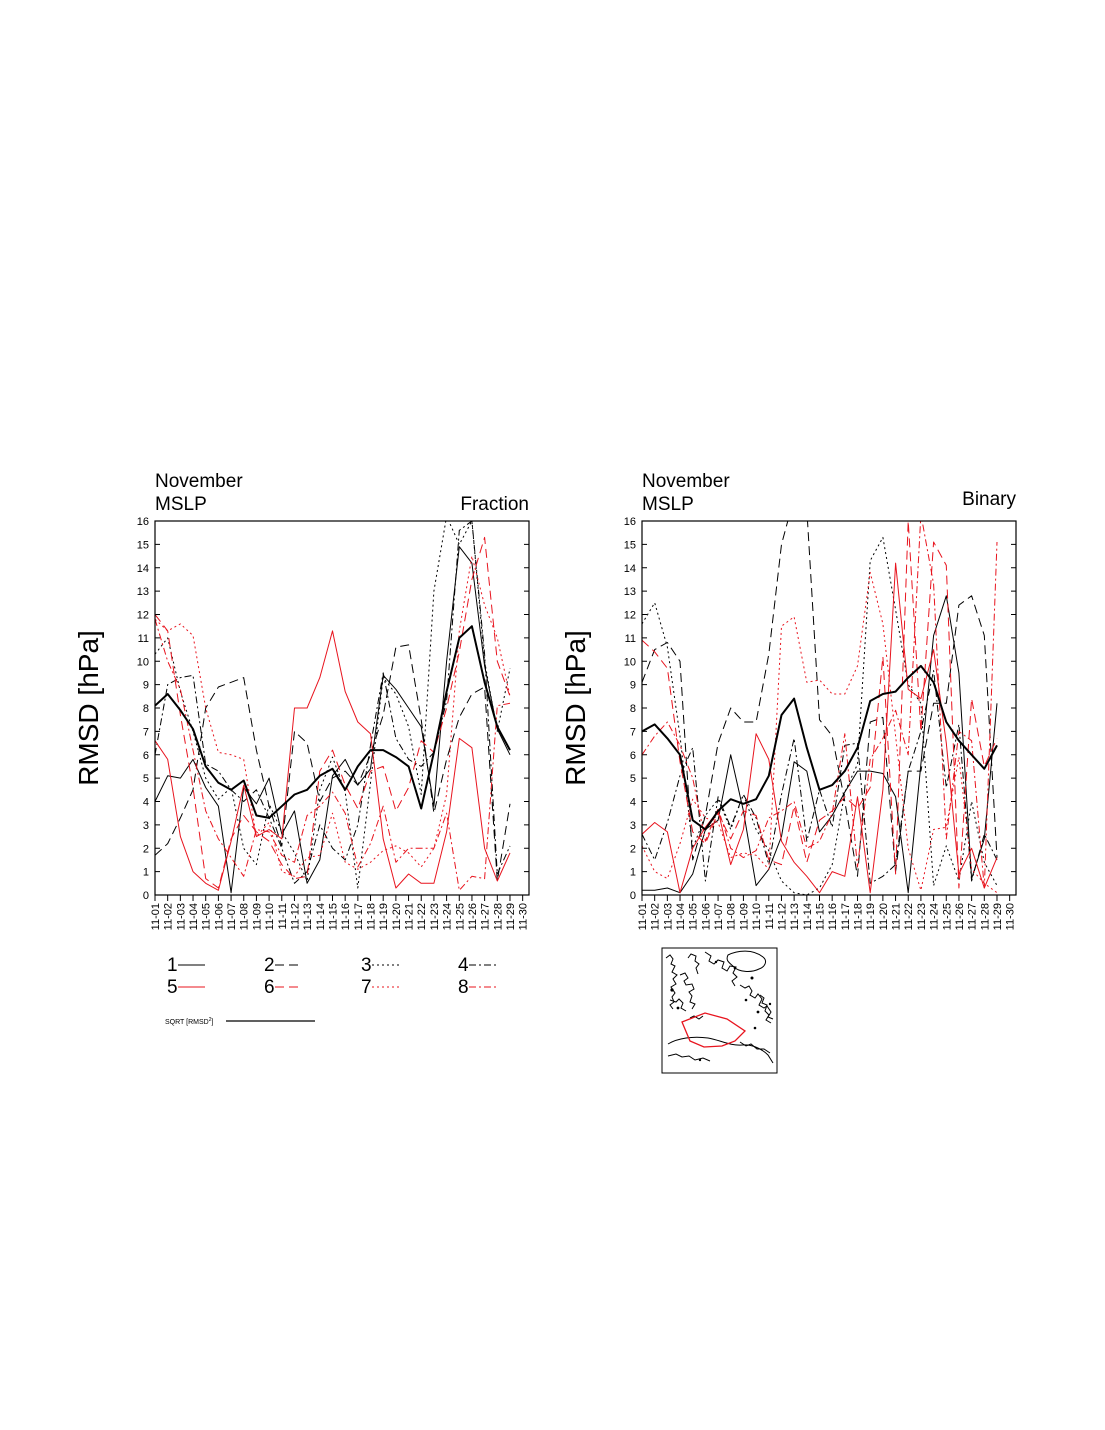 This screenshot has width=1105, height=1430. What do you see at coordinates (463, 987) in the screenshot?
I see `legend-label-8: 8` at bounding box center [463, 987].